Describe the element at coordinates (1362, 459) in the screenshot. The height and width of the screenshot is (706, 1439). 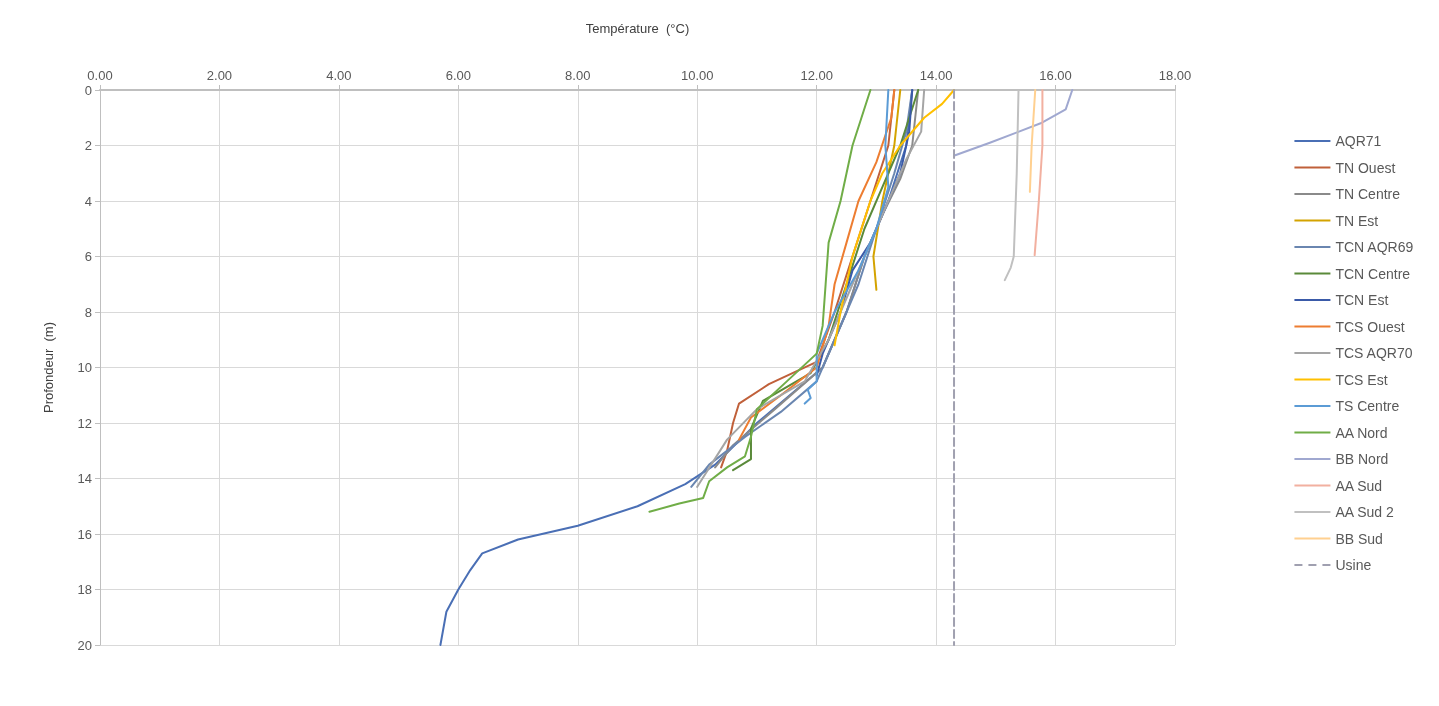
I see `legend-label: BB Nord` at that location.